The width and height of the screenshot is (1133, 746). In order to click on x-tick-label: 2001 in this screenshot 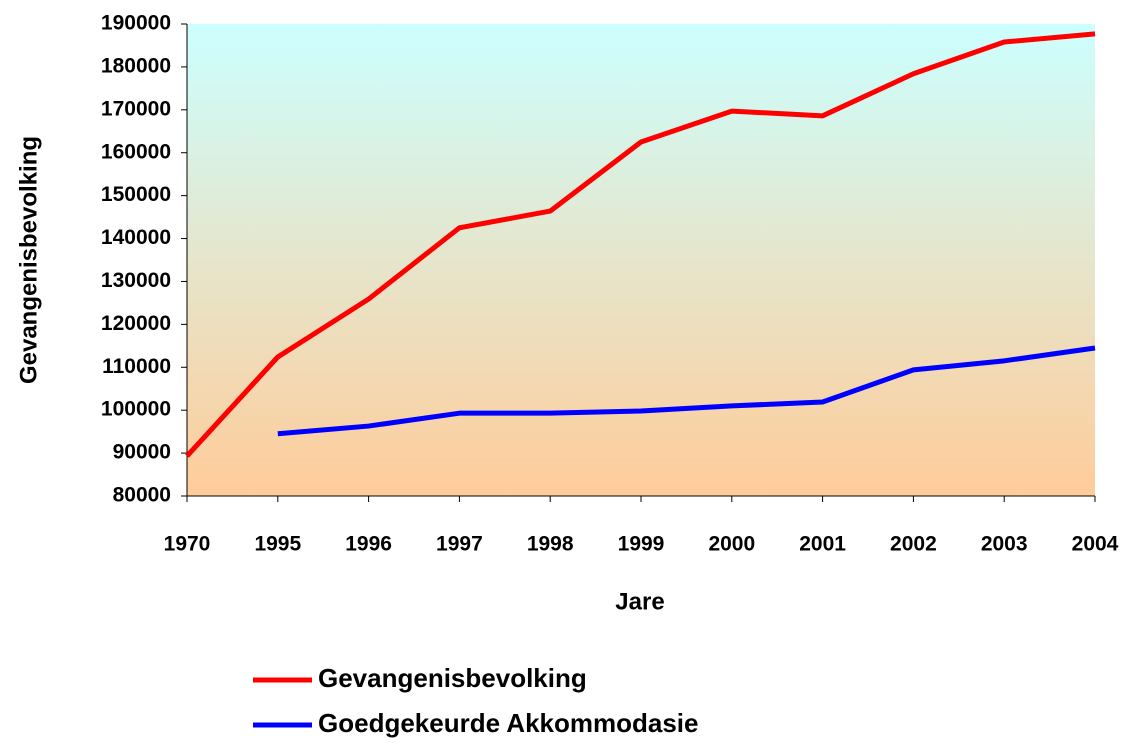, I will do `click(822, 544)`.